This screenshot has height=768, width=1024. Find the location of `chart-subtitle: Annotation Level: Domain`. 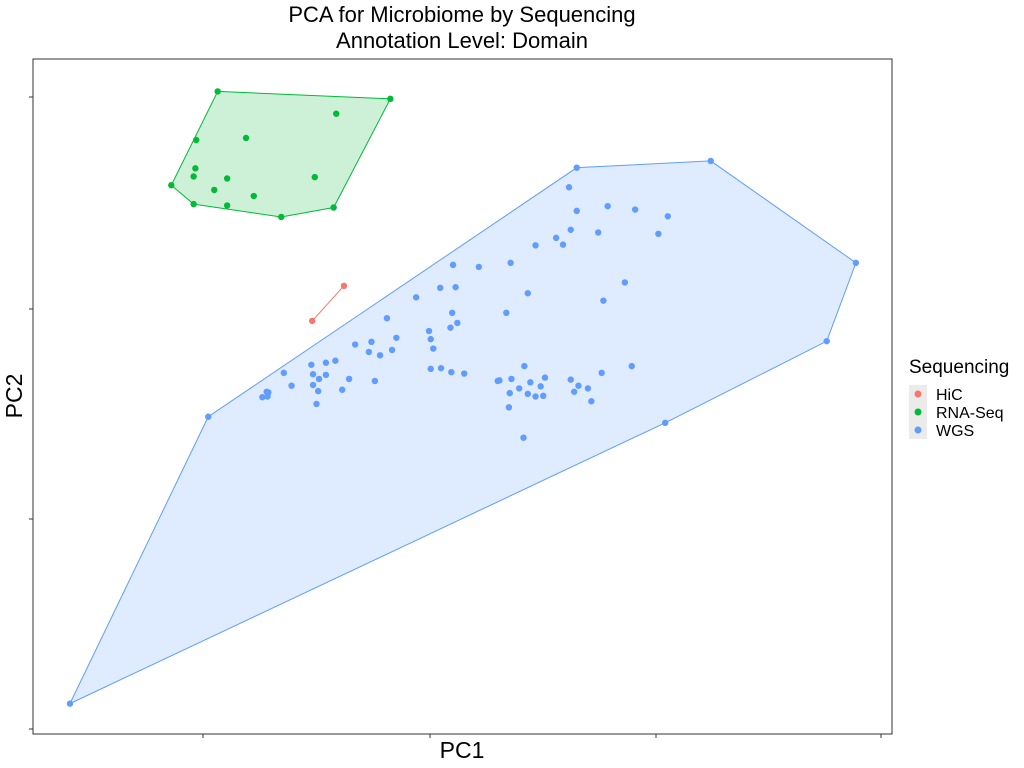

chart-subtitle: Annotation Level: Domain is located at coordinates (462, 40).